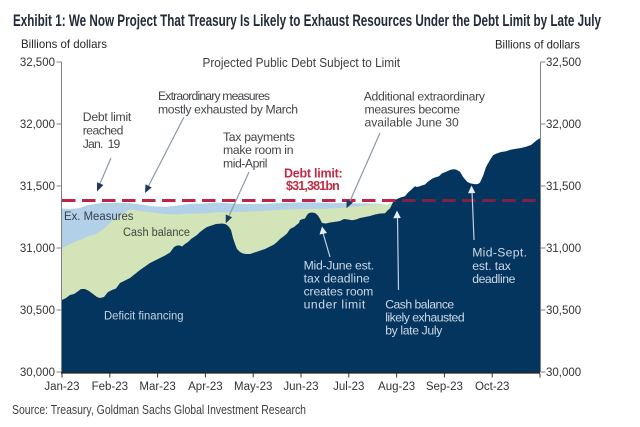 This screenshot has height=427, width=640. What do you see at coordinates (339, 292) in the screenshot?
I see `svg-text: creates room` at bounding box center [339, 292].